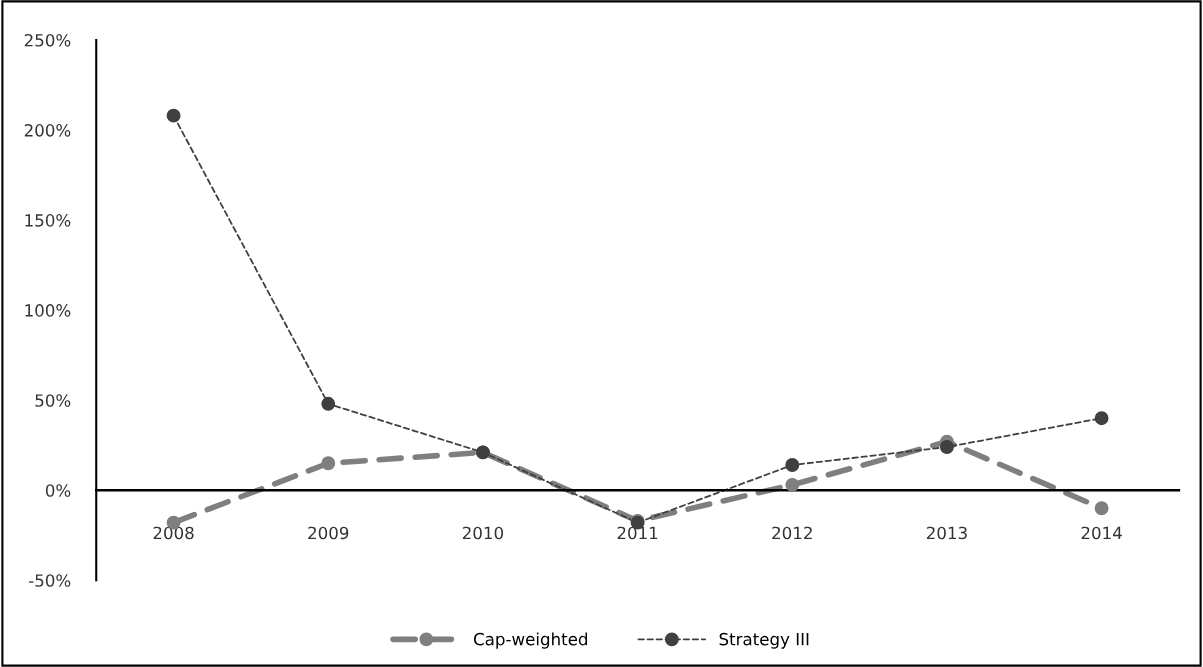 The width and height of the screenshot is (1203, 667). I want to click on y-tick-label: 200%, so click(47, 130).